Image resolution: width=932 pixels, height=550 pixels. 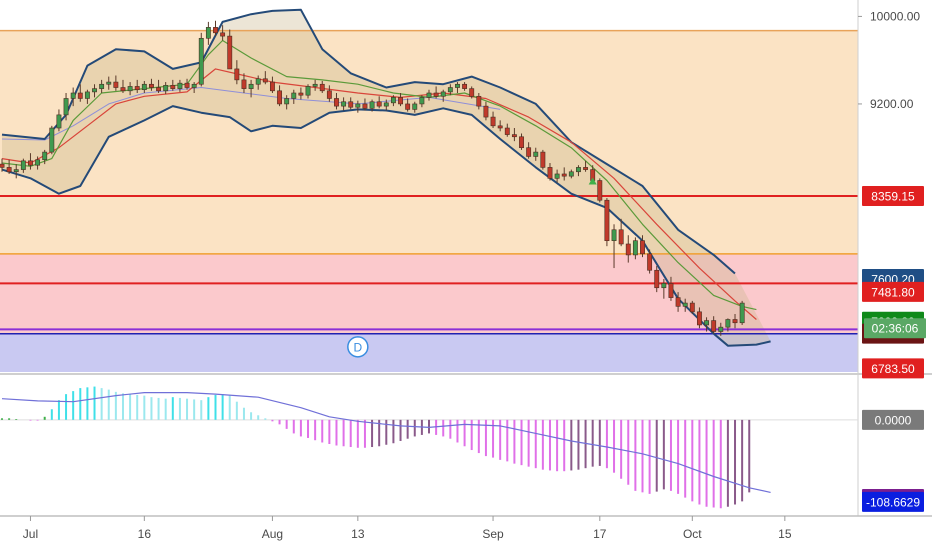 I want to click on oscillator-zero-badge, so click(x=893, y=419).